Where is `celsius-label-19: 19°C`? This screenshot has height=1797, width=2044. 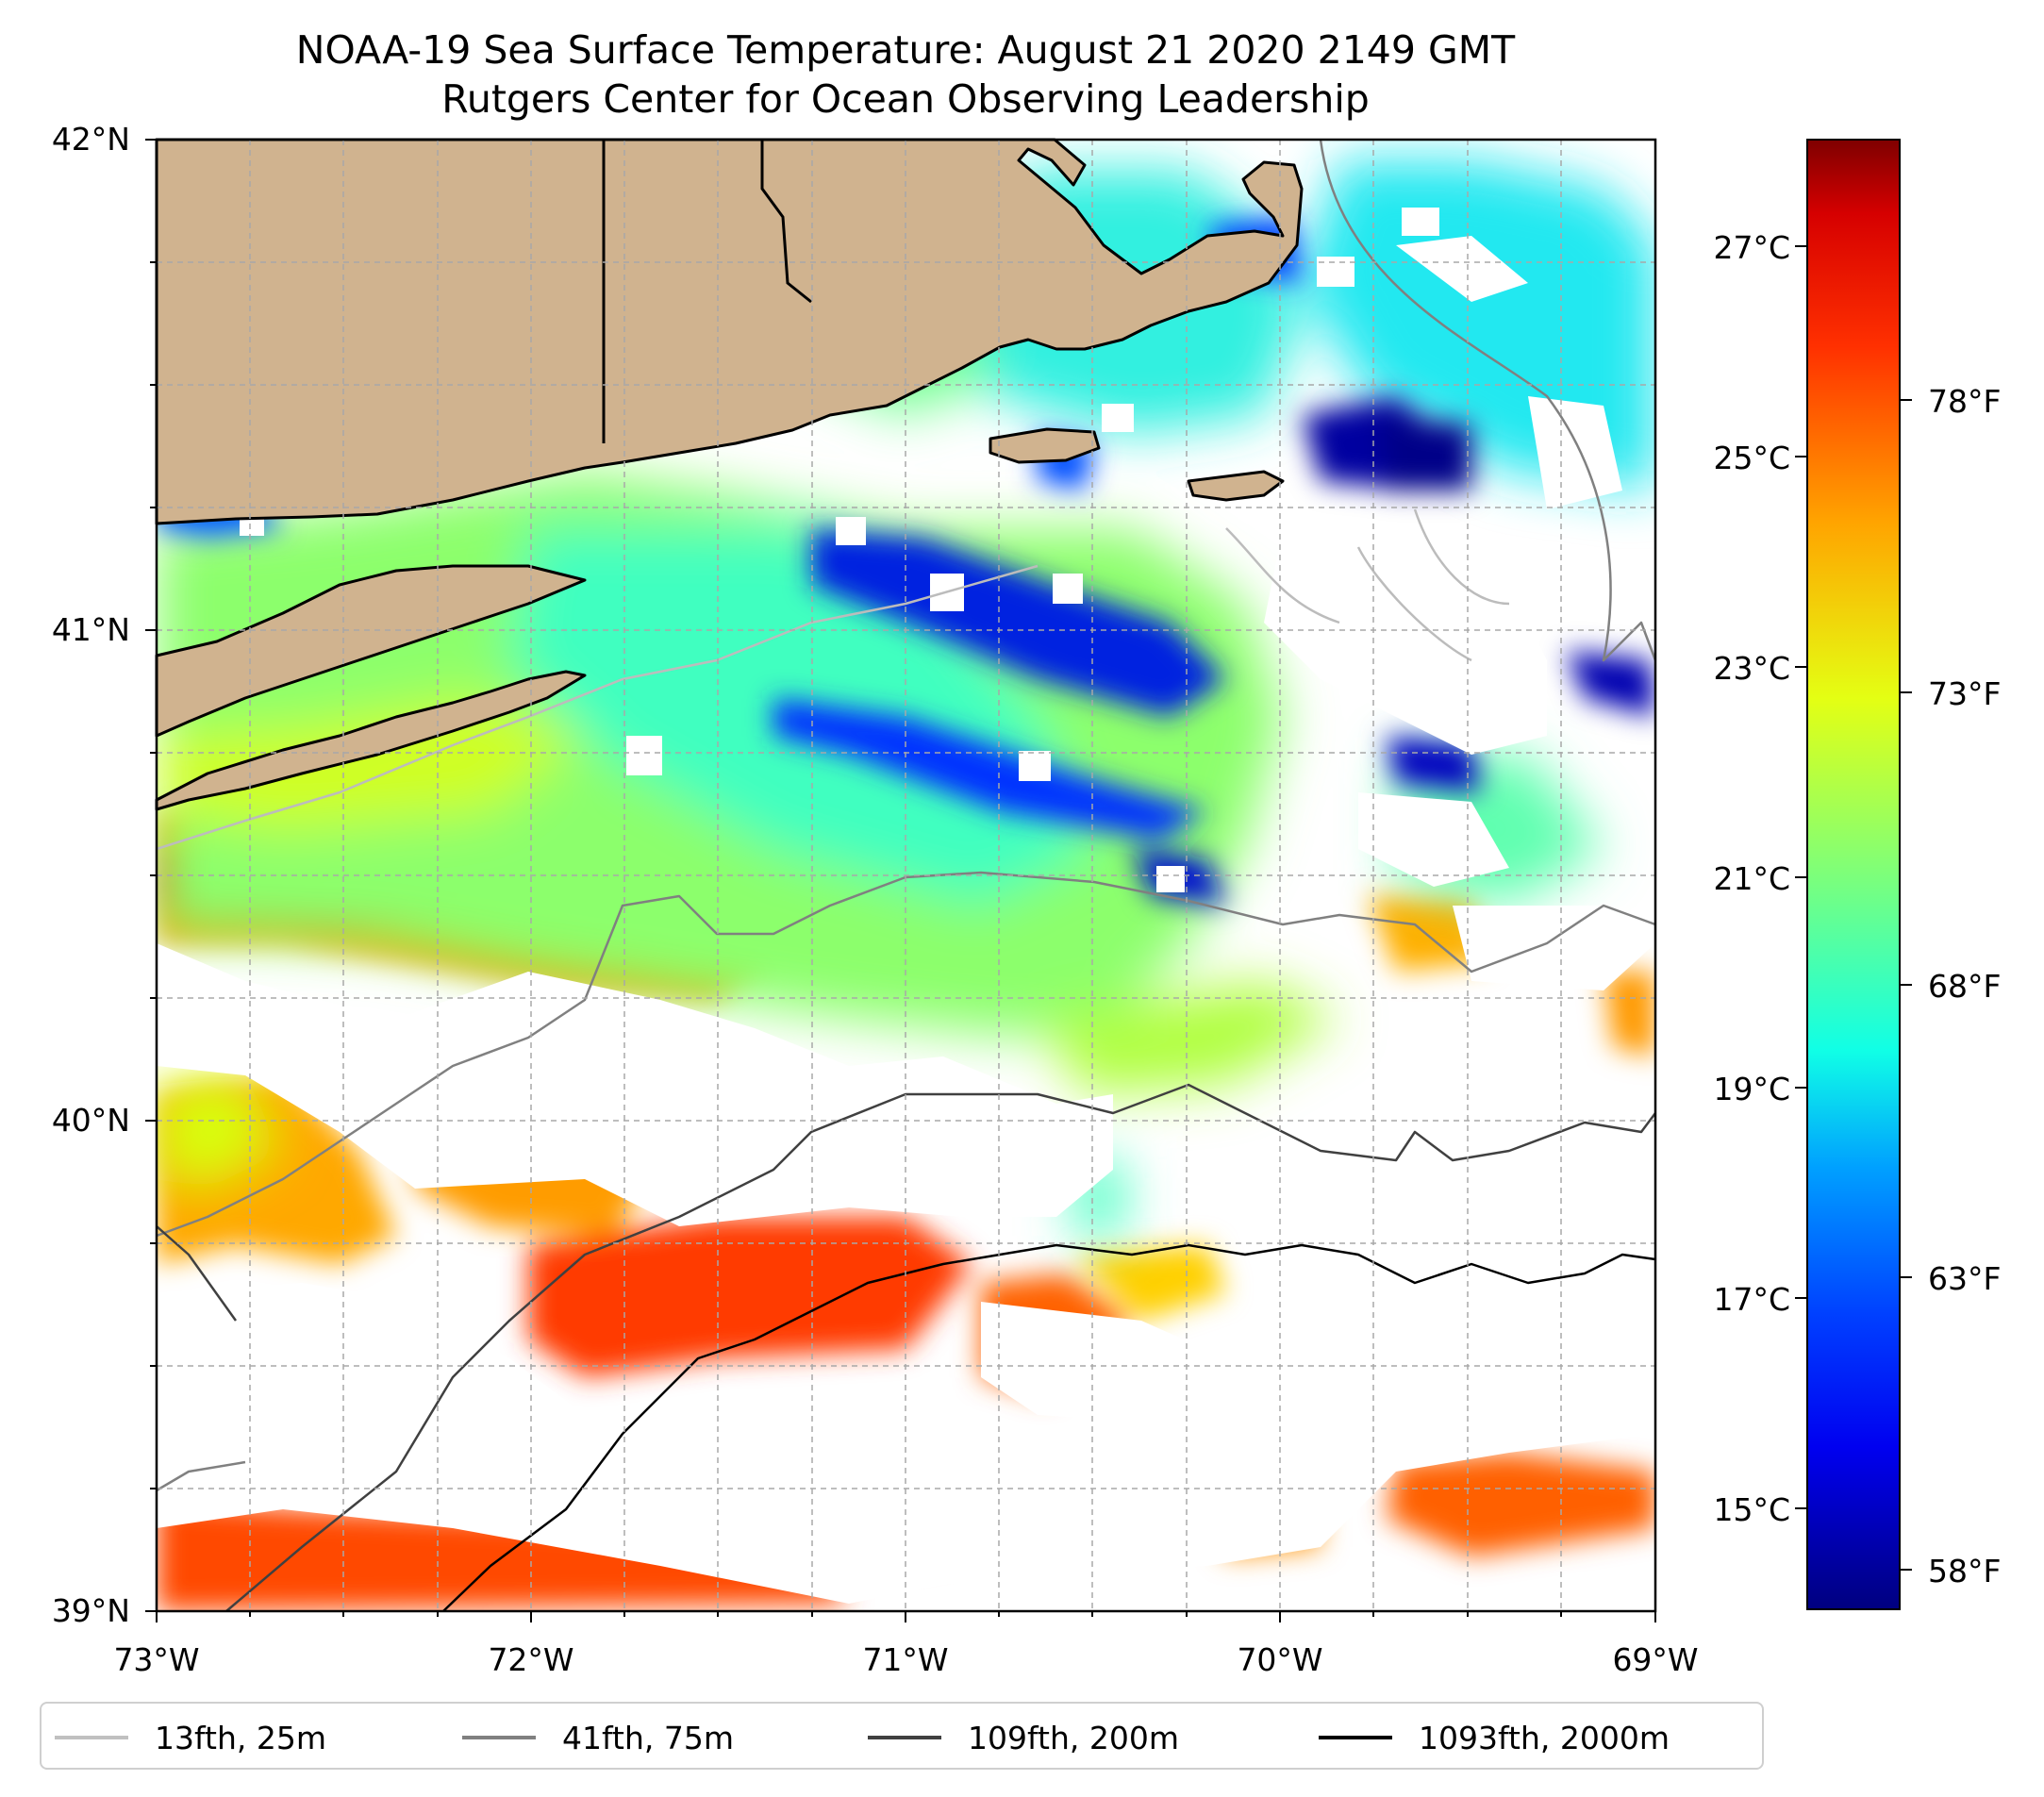 celsius-label-19: 19°C is located at coordinates (1752, 1089).